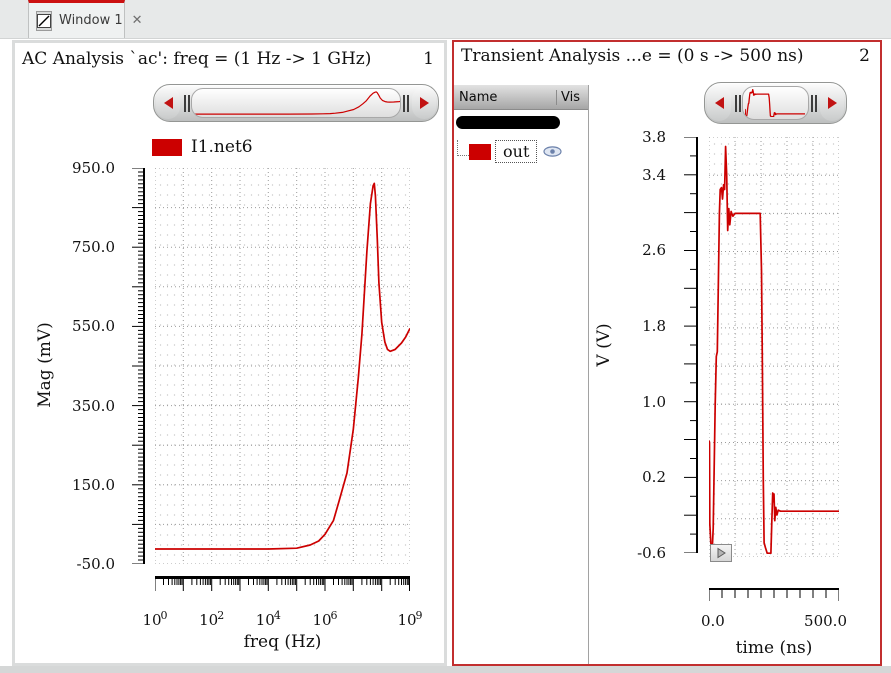 This screenshot has width=891, height=673. What do you see at coordinates (713, 621) in the screenshot?
I see `tran-xtick-min: 0.0` at bounding box center [713, 621].